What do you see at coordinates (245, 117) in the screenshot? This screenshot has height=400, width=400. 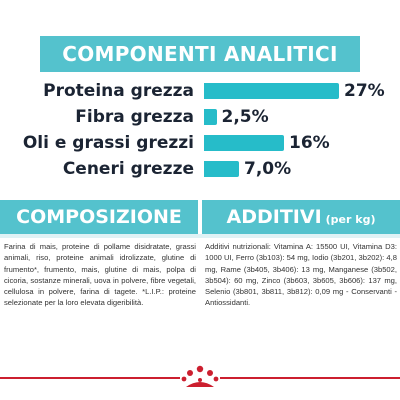 I see `row-value: 2,5%` at bounding box center [245, 117].